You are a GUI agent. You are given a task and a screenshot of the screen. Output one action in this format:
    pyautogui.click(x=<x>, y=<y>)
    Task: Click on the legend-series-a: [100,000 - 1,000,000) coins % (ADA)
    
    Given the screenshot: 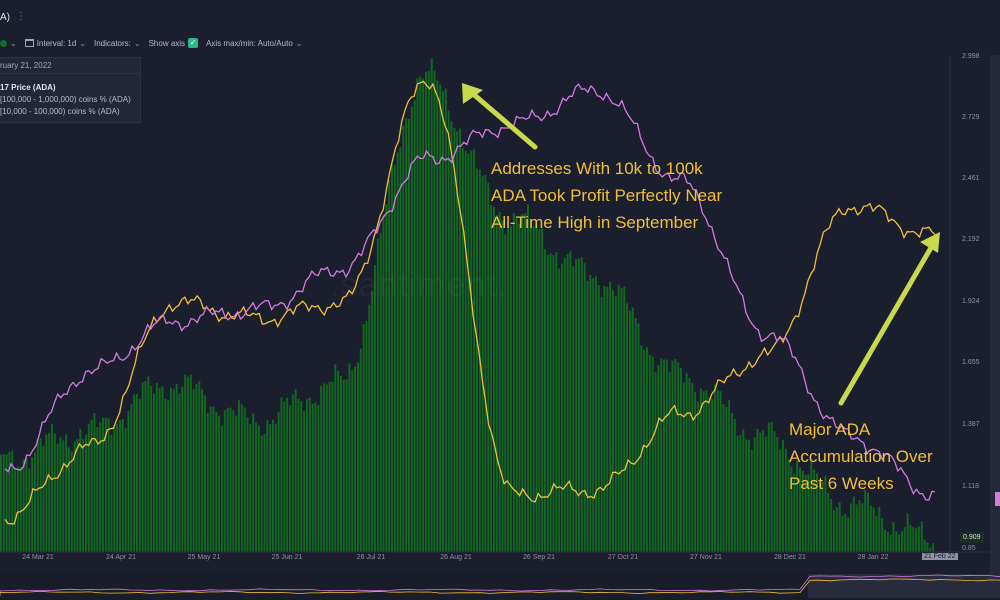 What is the action you would take?
    pyautogui.click(x=65, y=99)
    